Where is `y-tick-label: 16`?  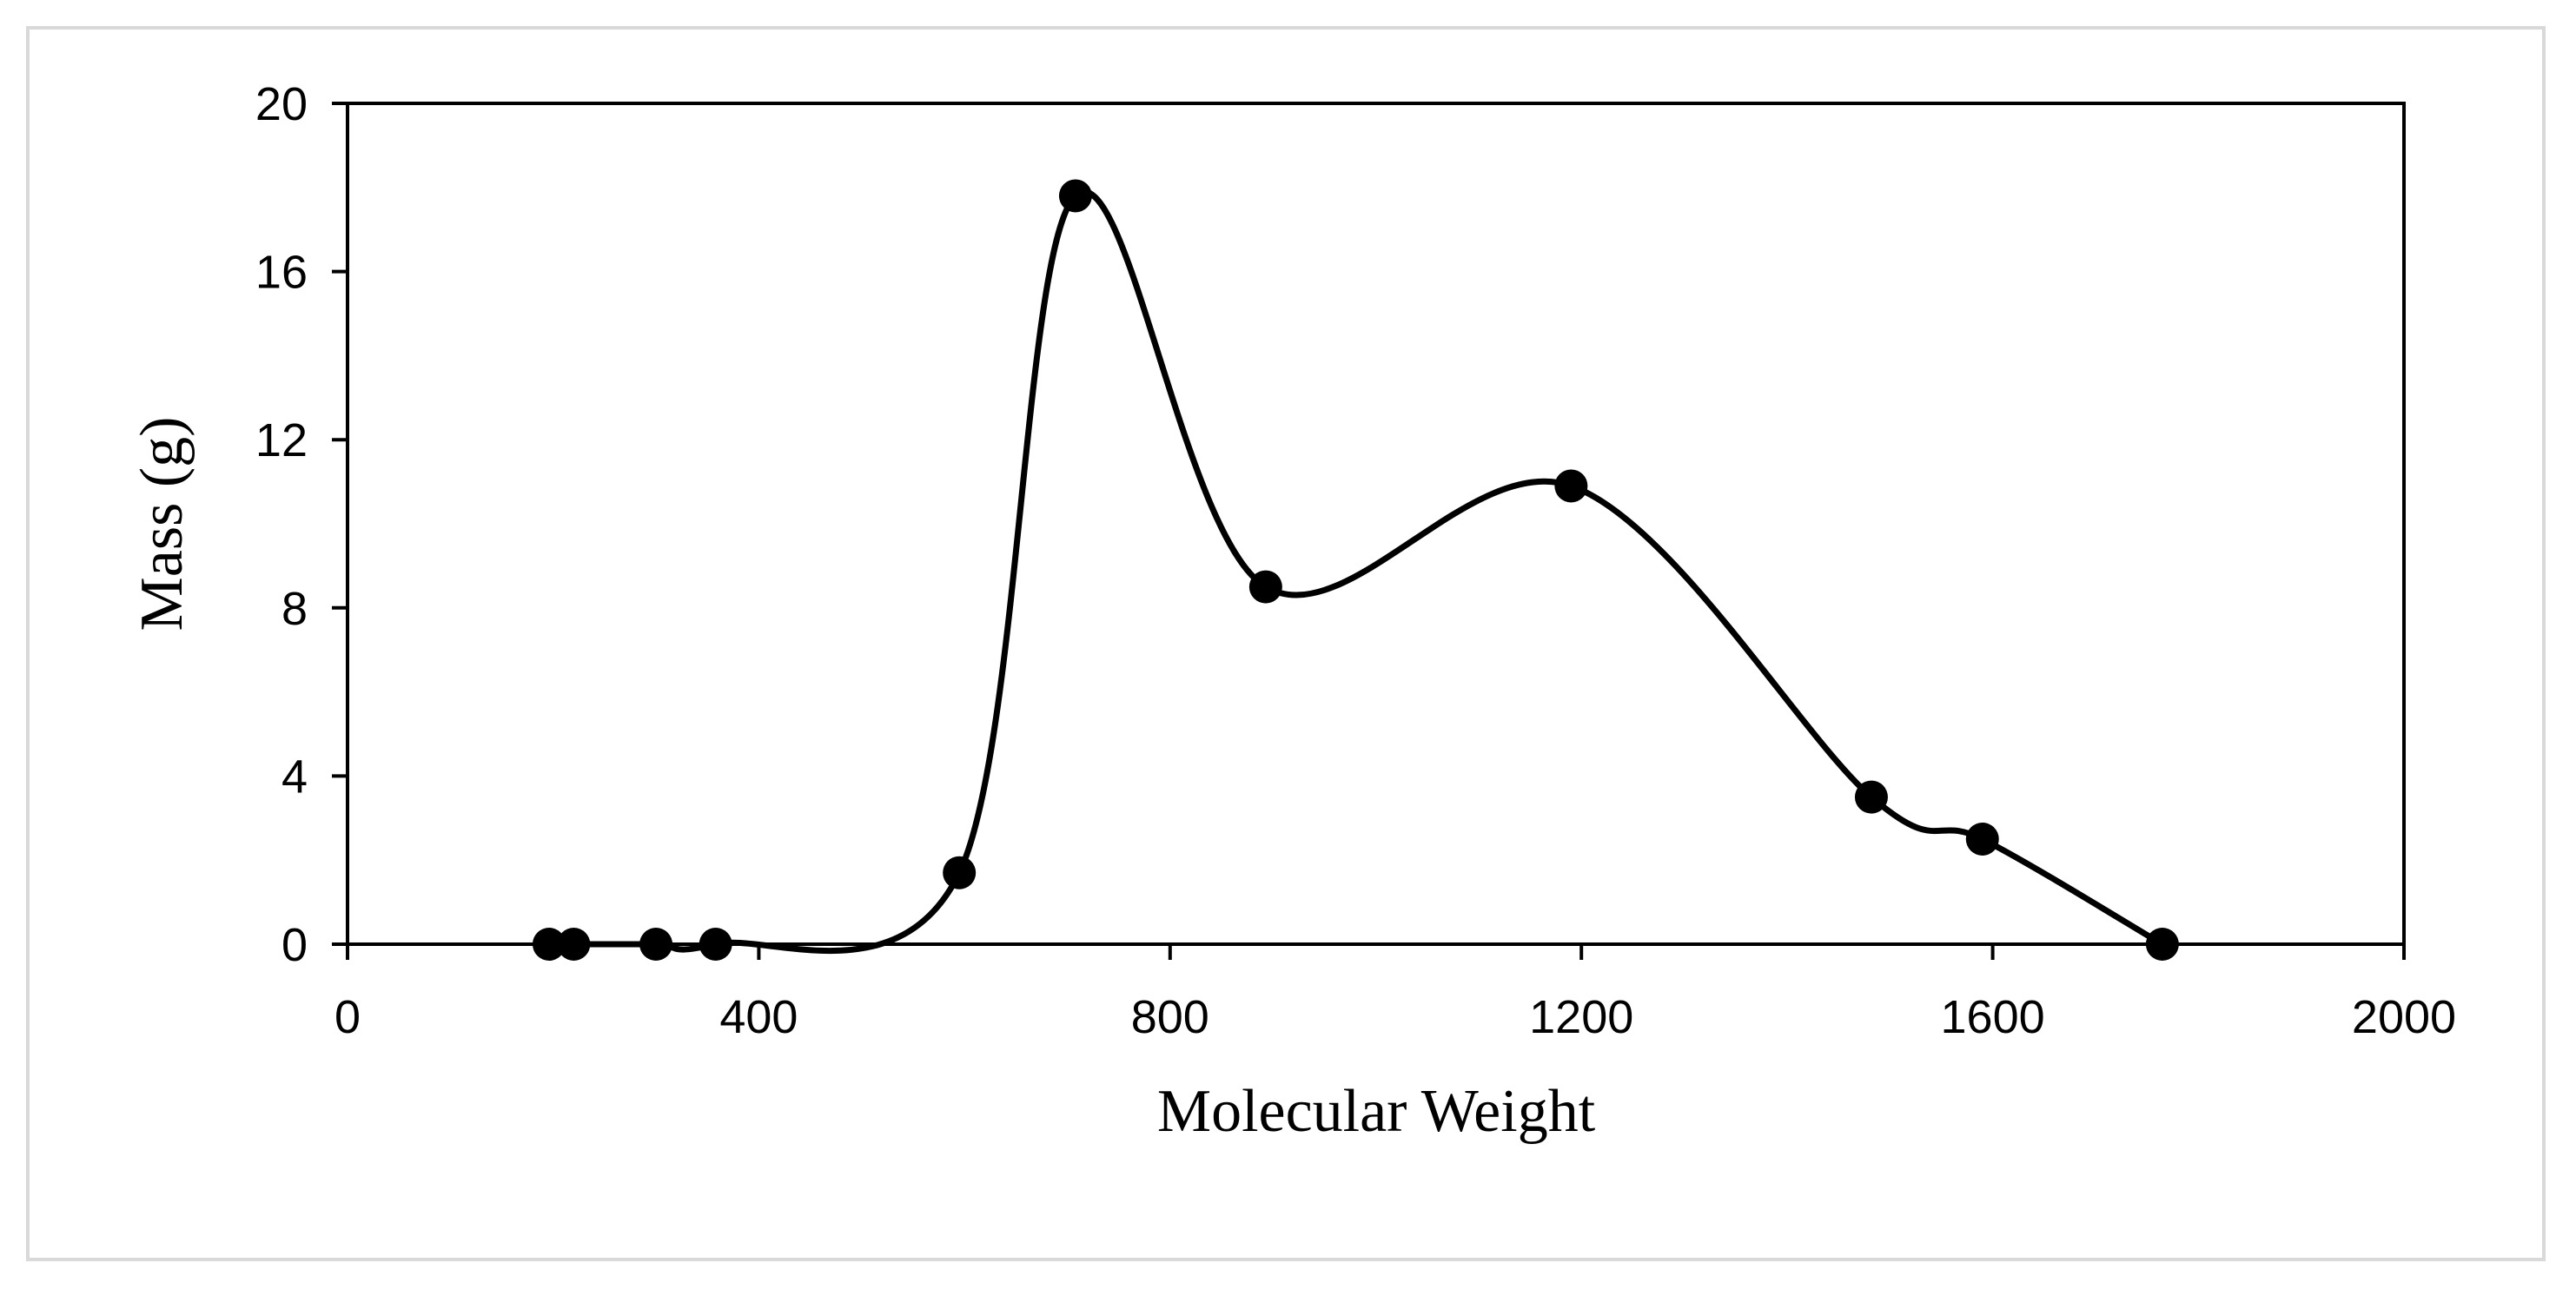
y-tick-label: 16 is located at coordinates (281, 273).